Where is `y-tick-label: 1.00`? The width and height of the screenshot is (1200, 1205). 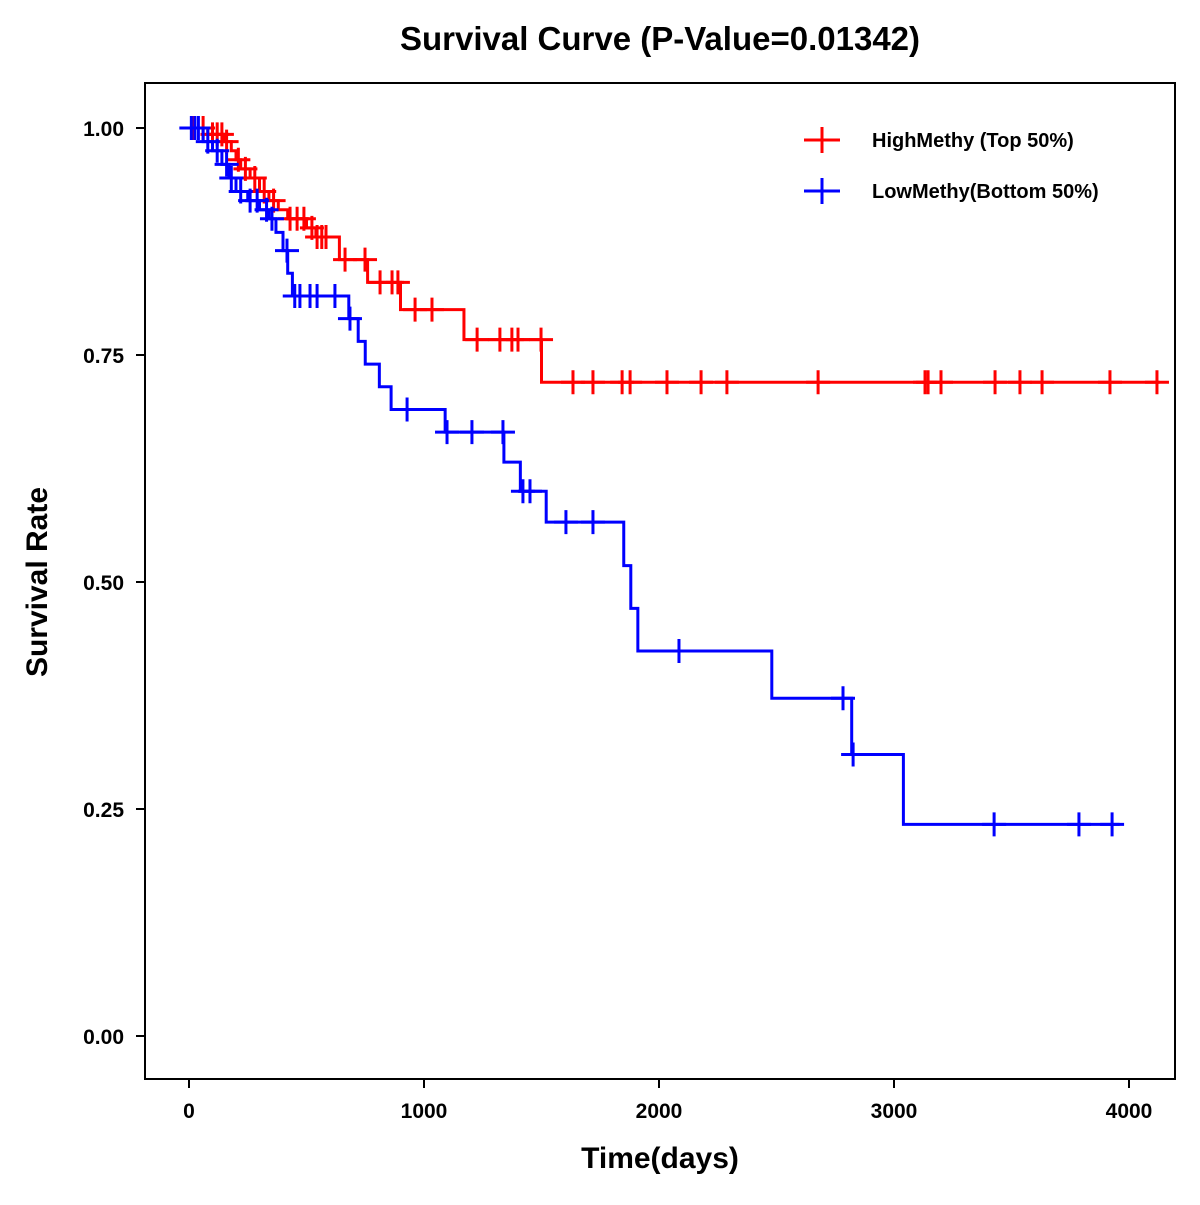 y-tick-label: 1.00 is located at coordinates (103, 129).